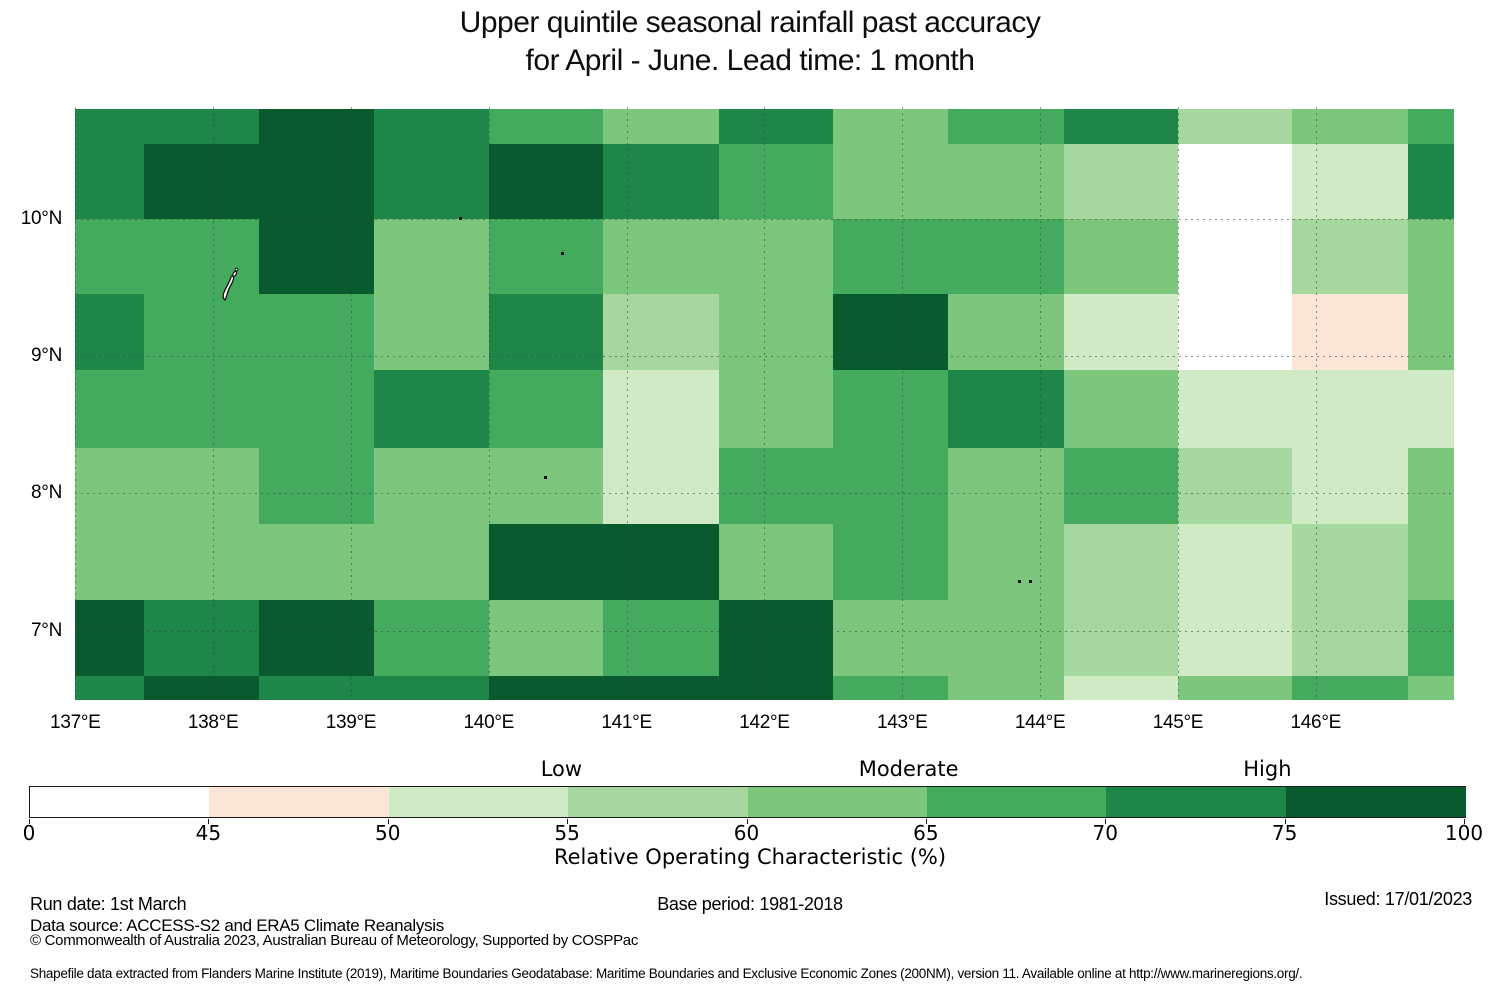 The width and height of the screenshot is (1500, 990). I want to click on x-tick-label: 137°E, so click(75, 722).